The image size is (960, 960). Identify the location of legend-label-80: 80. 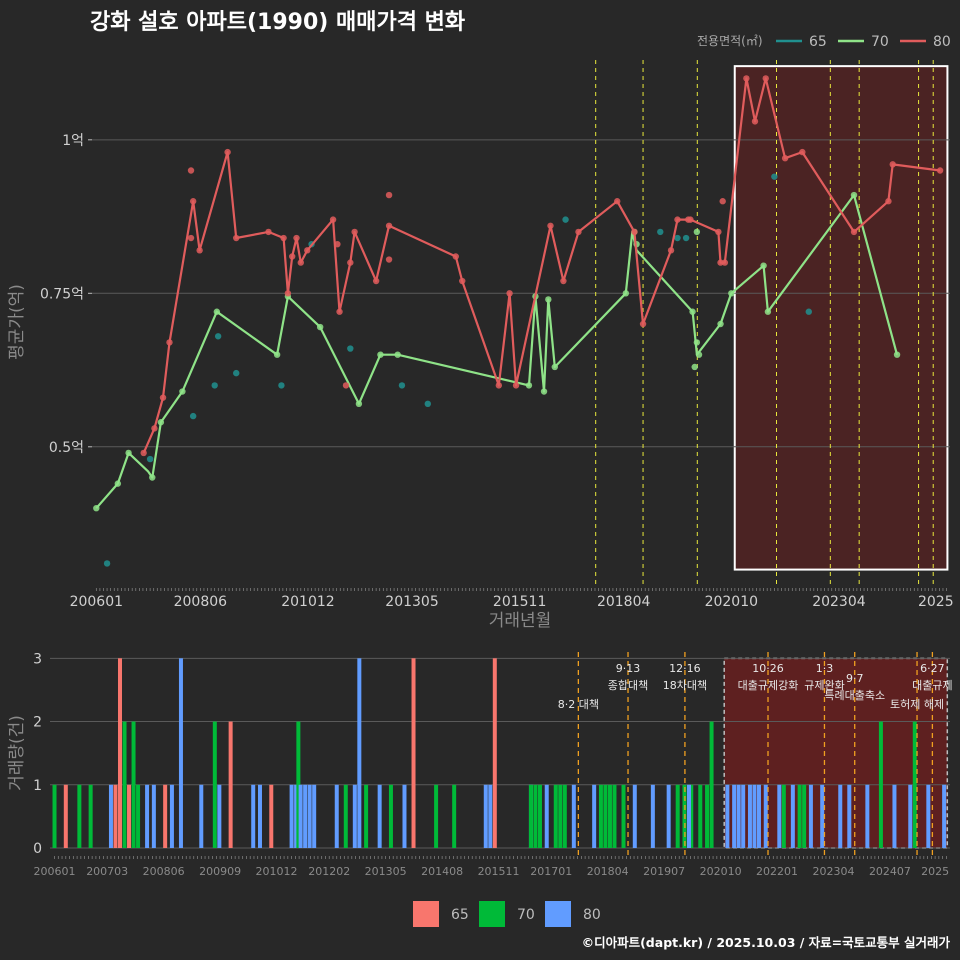
(942, 42).